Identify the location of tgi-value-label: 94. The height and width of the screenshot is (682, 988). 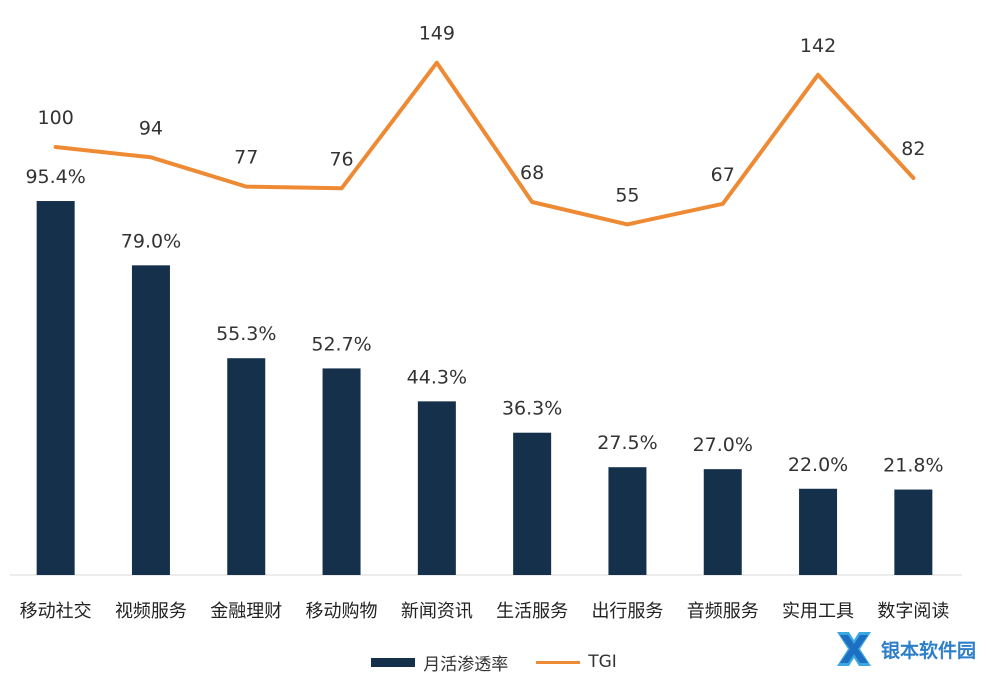
(151, 128).